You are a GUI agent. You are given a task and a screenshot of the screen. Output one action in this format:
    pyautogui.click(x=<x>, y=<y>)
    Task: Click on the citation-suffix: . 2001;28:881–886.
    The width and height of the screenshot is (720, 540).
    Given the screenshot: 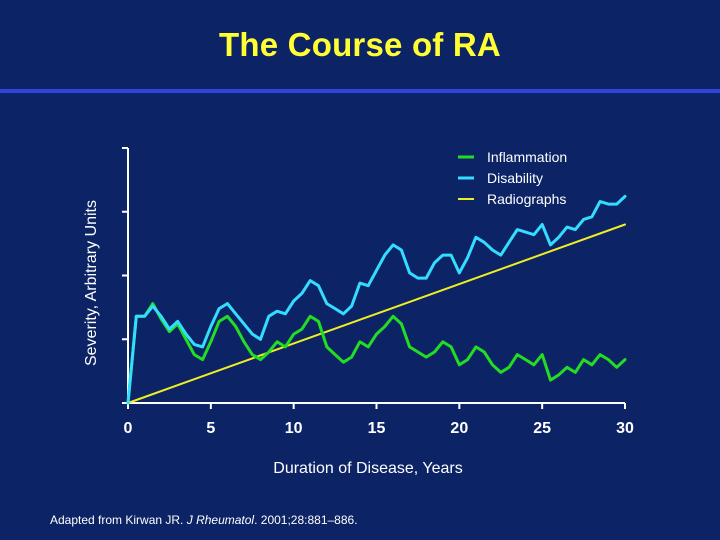 What is the action you would take?
    pyautogui.click(x=306, y=520)
    